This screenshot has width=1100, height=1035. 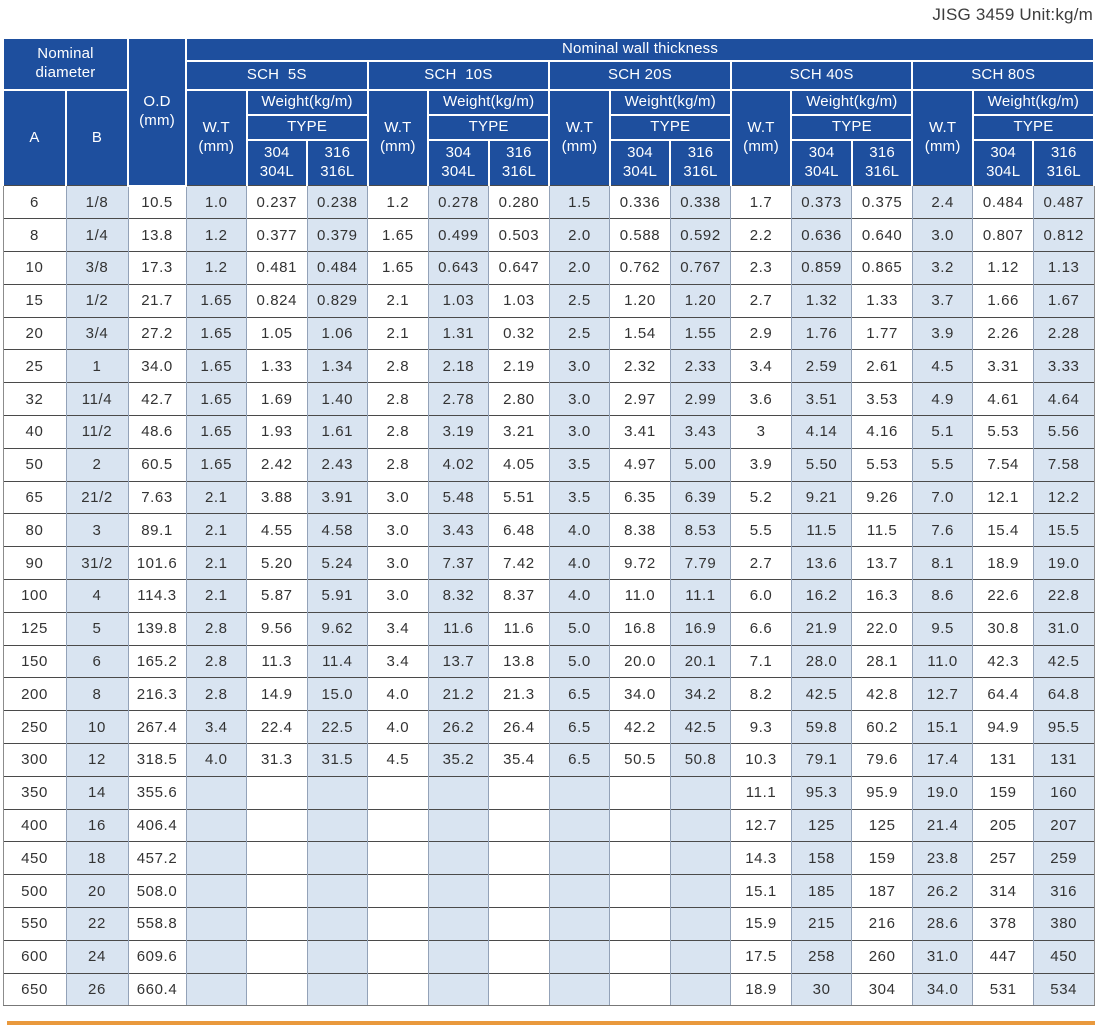 What do you see at coordinates (640, 661) in the screenshot?
I see `cell: 20.0` at bounding box center [640, 661].